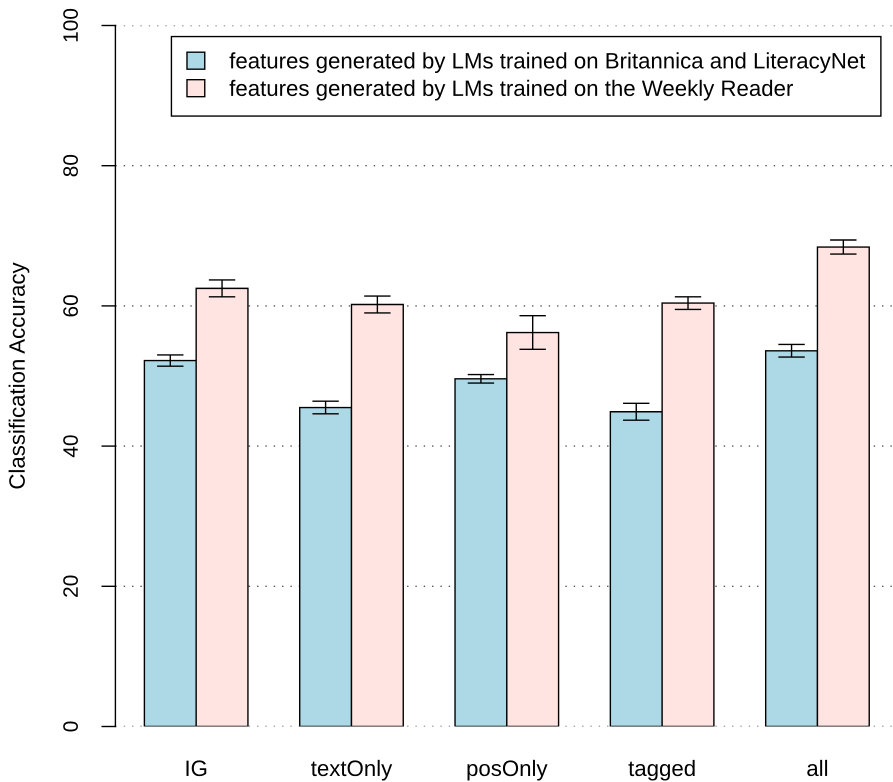  Describe the element at coordinates (507, 770) in the screenshot. I see `x-tick-label: posOnly` at that location.